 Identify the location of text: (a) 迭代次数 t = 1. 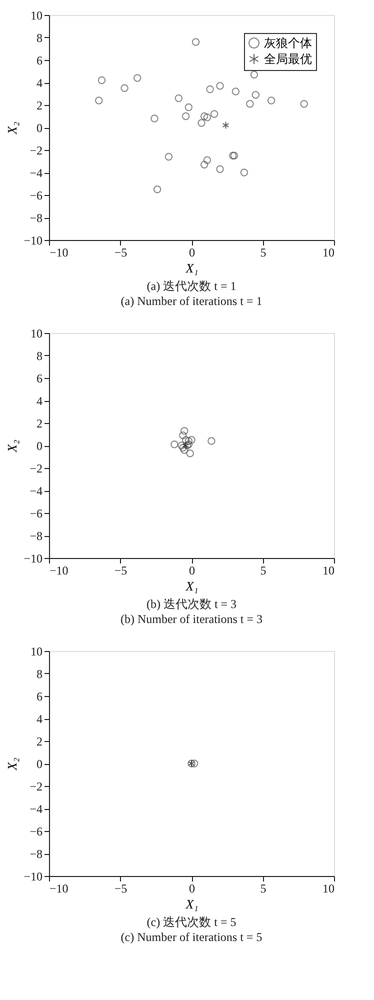
(191, 286).